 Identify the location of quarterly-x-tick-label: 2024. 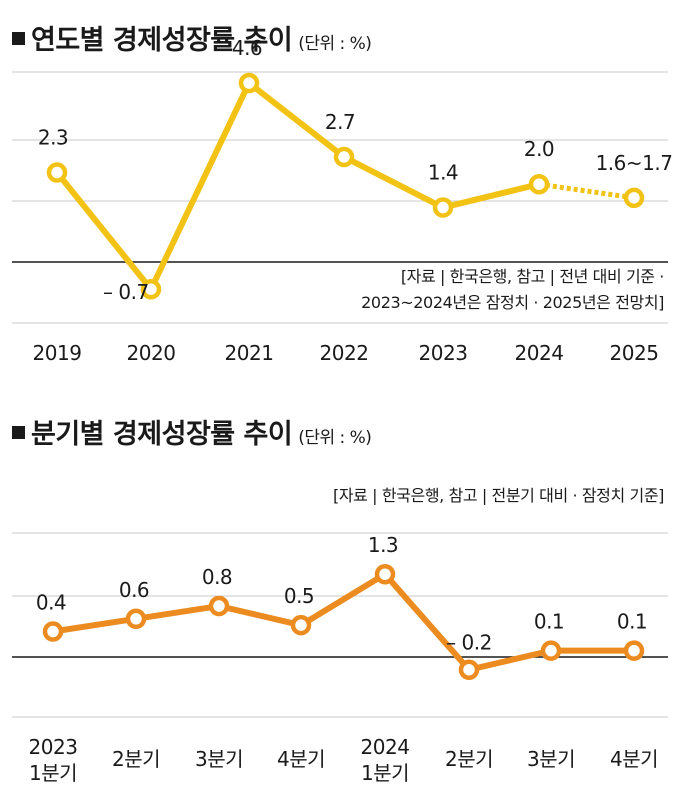
(385, 747).